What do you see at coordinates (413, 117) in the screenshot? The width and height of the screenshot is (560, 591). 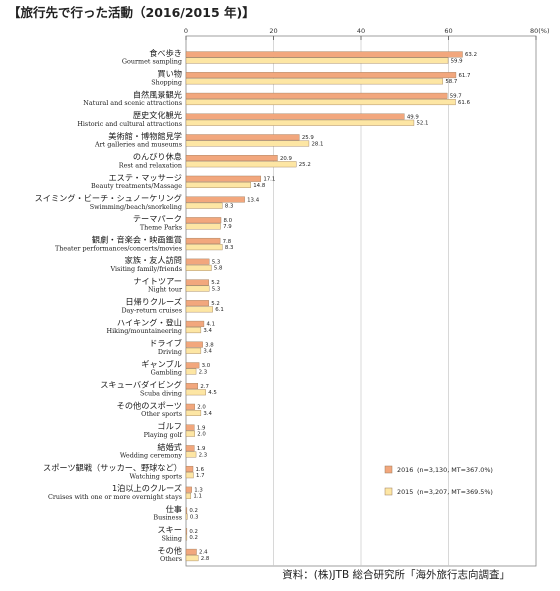 I see `value-label-2016-3: 49.9` at bounding box center [413, 117].